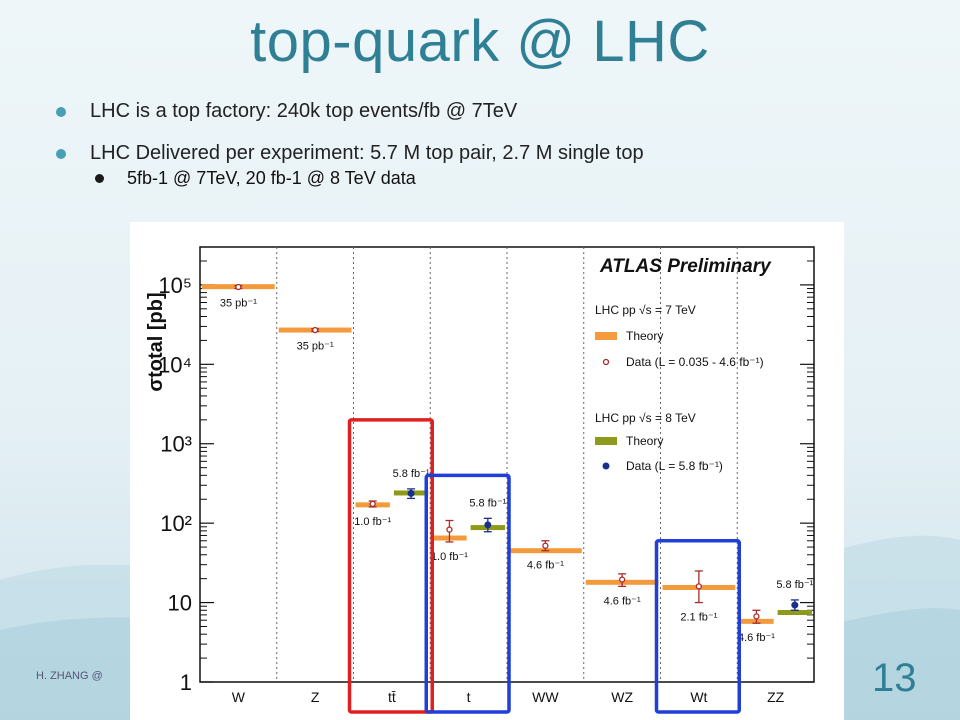 The image size is (960, 720). Describe the element at coordinates (545, 697) in the screenshot. I see `x-category-label: WW` at that location.